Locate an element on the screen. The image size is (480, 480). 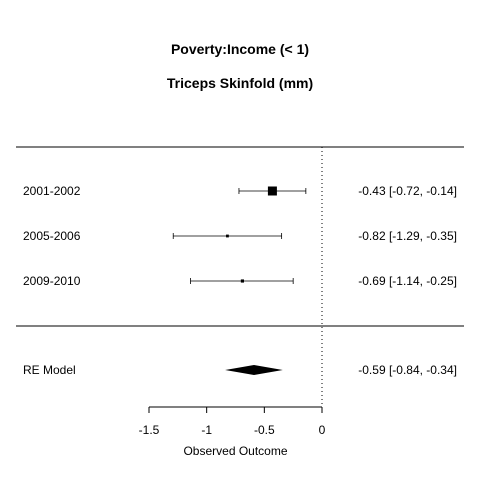
chart-subtitle: Triceps Skinfold (mm) is located at coordinates (240, 83).